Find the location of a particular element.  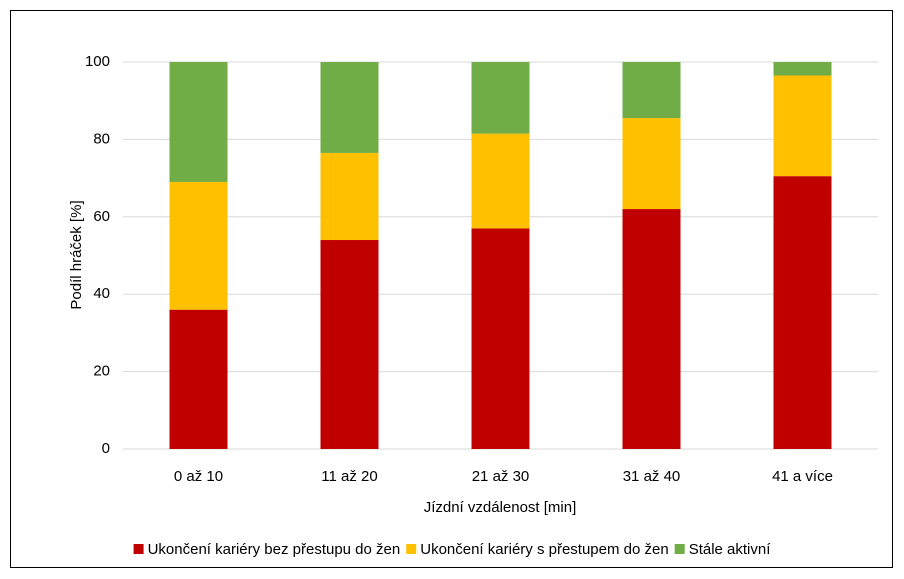

x-axis-label: Jízdní vzdálenost [min] is located at coordinates (500, 507).